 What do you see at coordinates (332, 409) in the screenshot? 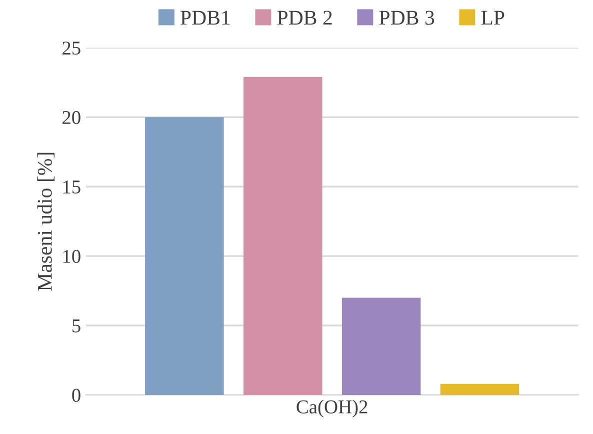
I see `x-tick-label: Ca(OH)2` at bounding box center [332, 409].